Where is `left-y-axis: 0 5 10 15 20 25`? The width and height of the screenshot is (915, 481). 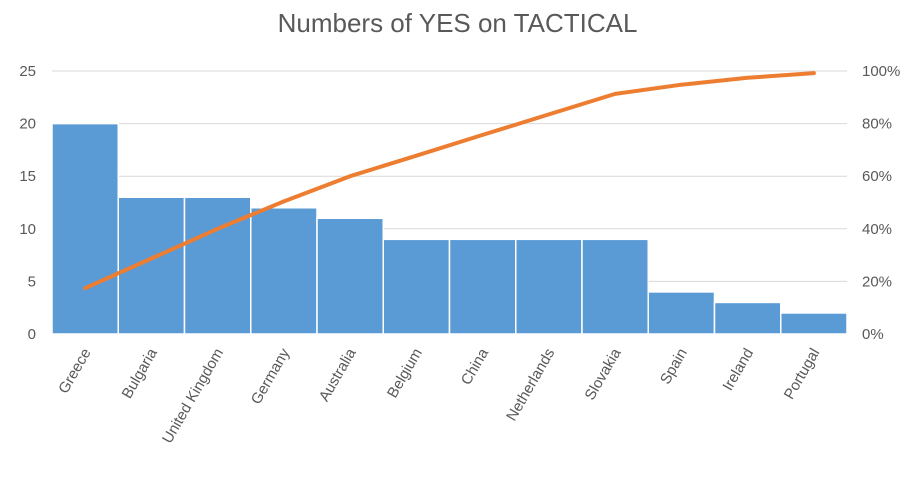
left-y-axis: 0 5 10 15 20 25 is located at coordinates (27, 203).